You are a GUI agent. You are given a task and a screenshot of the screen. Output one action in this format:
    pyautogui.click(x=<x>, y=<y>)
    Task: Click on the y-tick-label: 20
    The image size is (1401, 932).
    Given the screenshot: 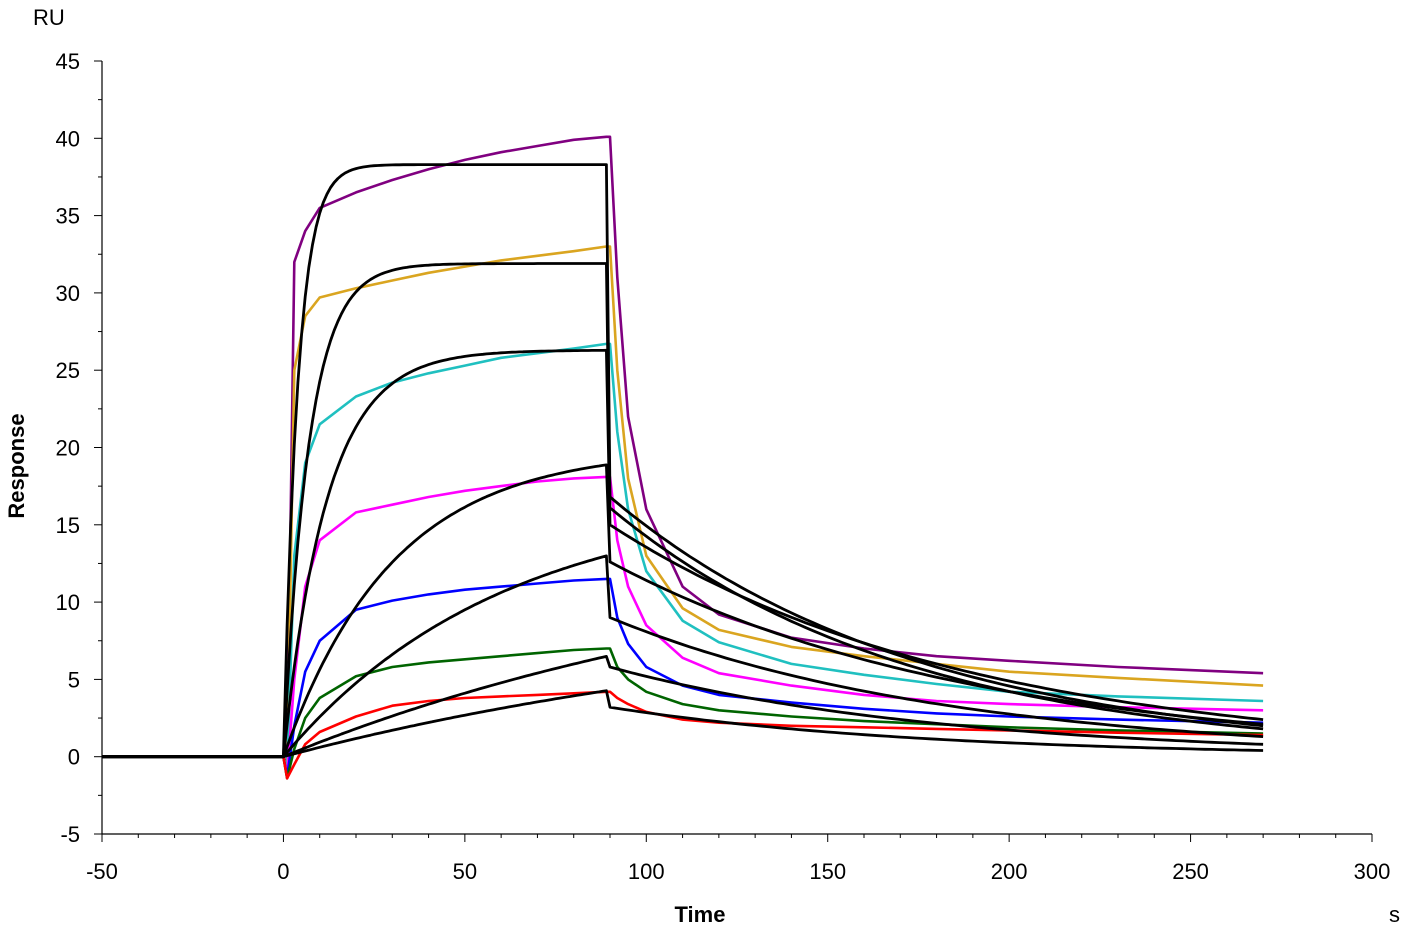 What is the action you would take?
    pyautogui.click(x=68, y=448)
    